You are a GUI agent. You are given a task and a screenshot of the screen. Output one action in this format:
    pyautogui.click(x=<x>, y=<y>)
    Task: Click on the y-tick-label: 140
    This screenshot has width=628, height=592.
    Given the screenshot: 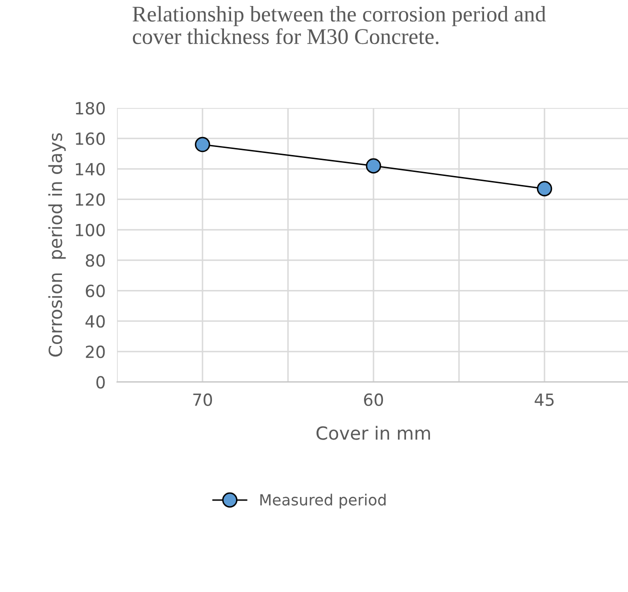 What is the action you would take?
    pyautogui.click(x=90, y=169)
    